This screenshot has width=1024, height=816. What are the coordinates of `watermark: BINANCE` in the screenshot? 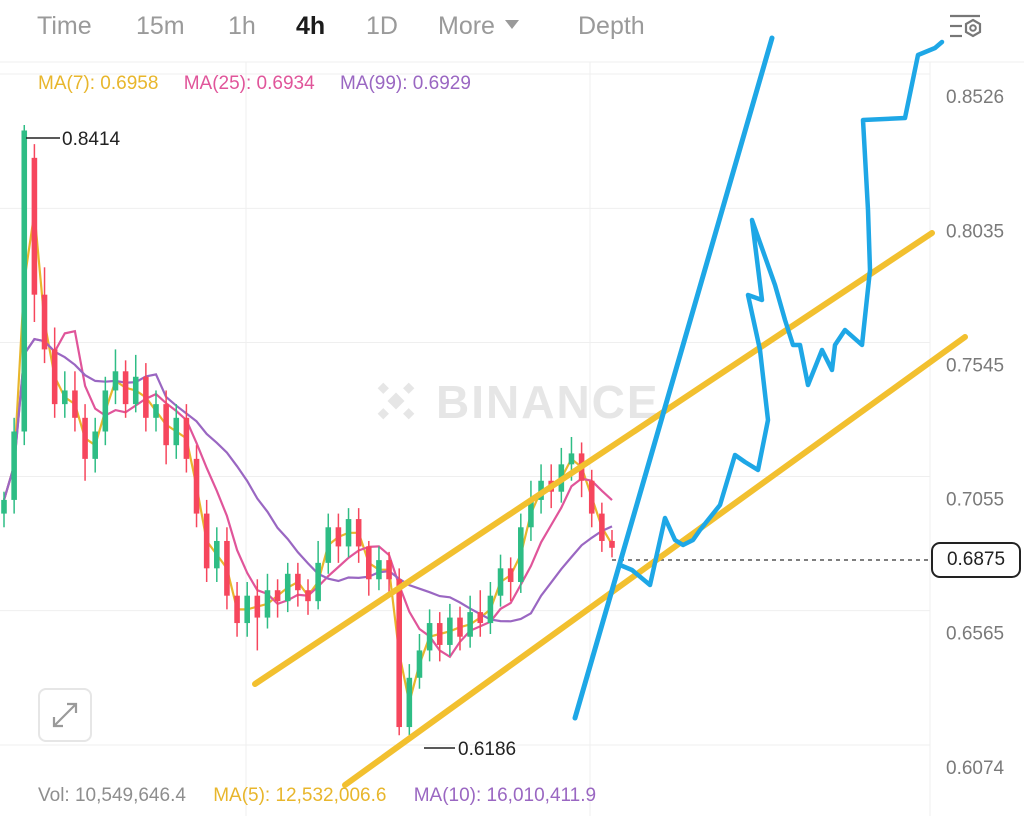 It's located at (518, 402).